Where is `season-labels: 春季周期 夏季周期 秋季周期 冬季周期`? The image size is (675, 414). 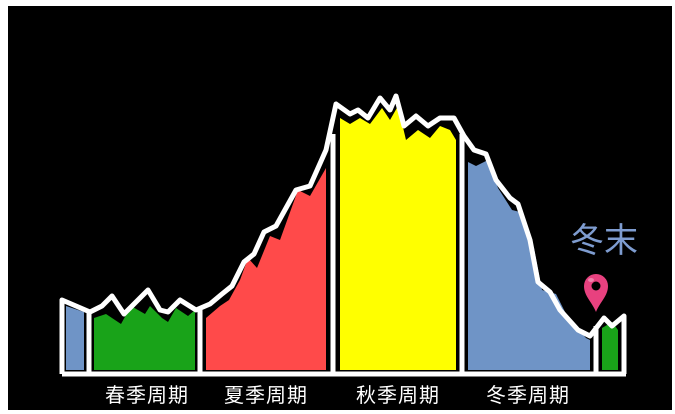 season-labels: 春季周期 夏季周期 秋季周期 冬季周期 is located at coordinates (337, 395).